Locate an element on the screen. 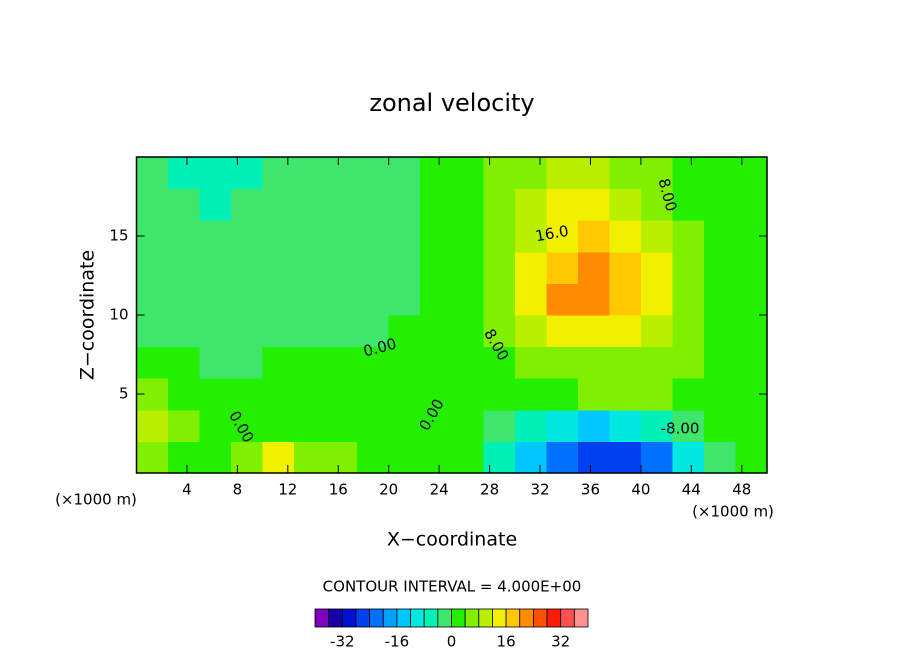  y-tick-label: 5 is located at coordinates (124, 394).